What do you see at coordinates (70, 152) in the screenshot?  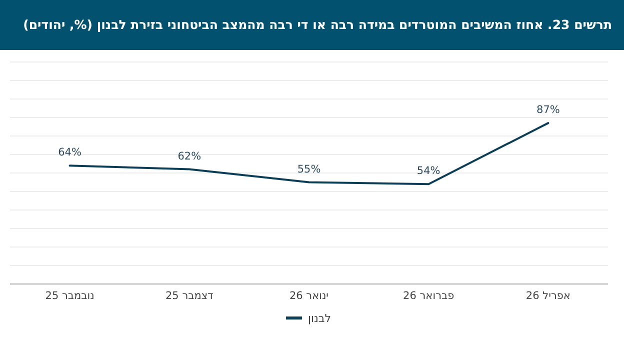 I see `value-label: 64%` at bounding box center [70, 152].